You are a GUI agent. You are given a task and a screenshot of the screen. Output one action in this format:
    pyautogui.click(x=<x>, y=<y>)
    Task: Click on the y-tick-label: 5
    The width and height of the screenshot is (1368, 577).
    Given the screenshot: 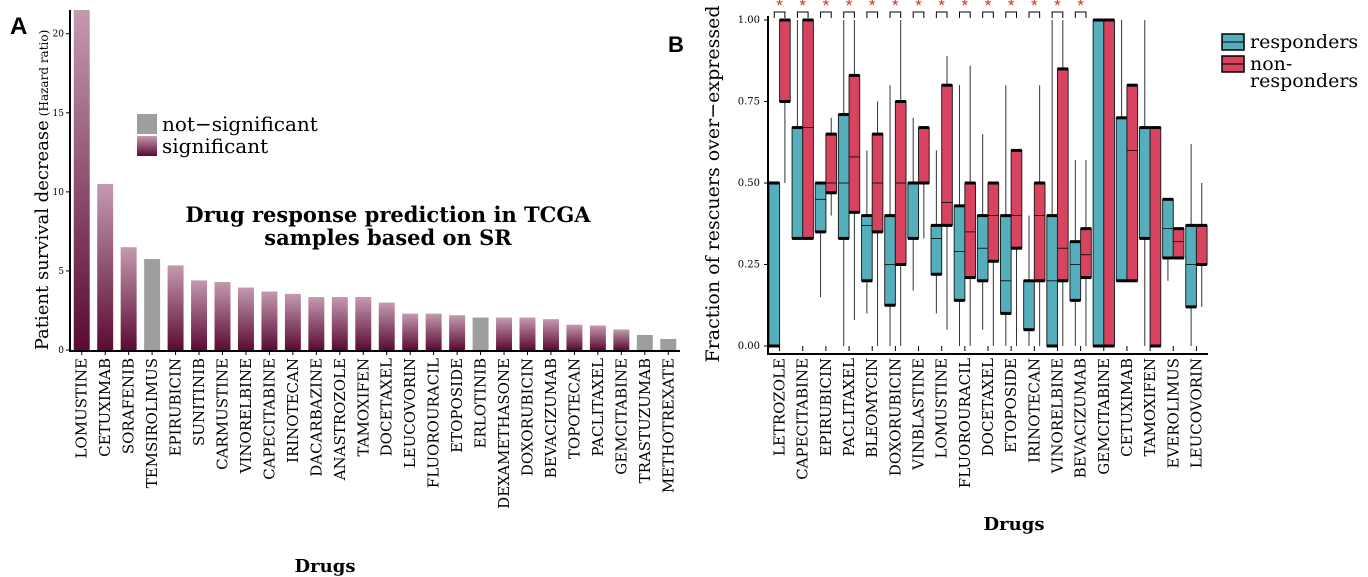 What is the action you would take?
    pyautogui.click(x=61, y=272)
    